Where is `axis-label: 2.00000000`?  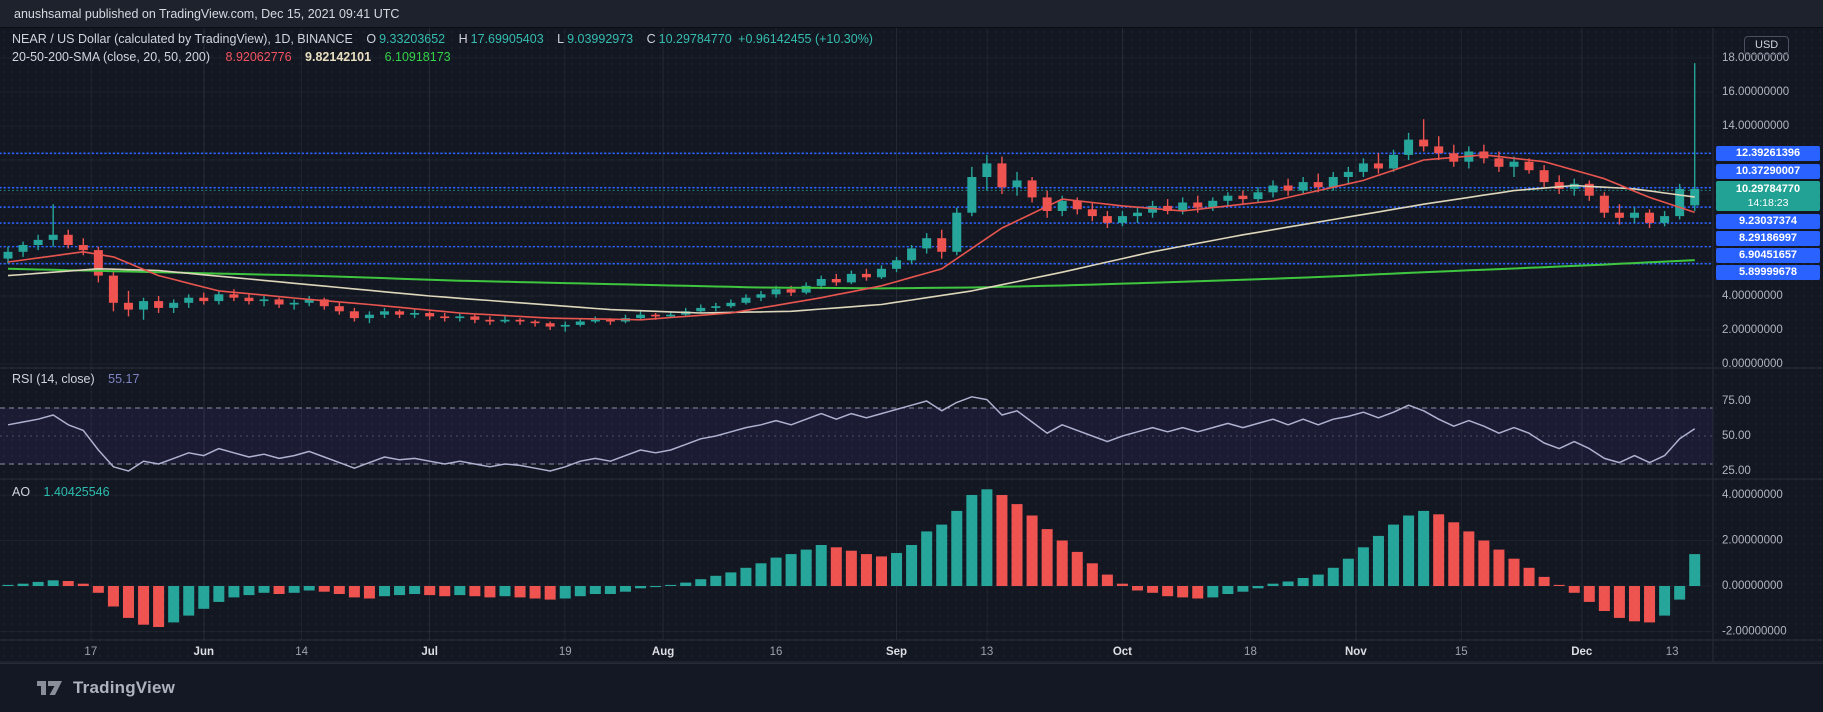 axis-label: 2.00000000 is located at coordinates (1752, 541).